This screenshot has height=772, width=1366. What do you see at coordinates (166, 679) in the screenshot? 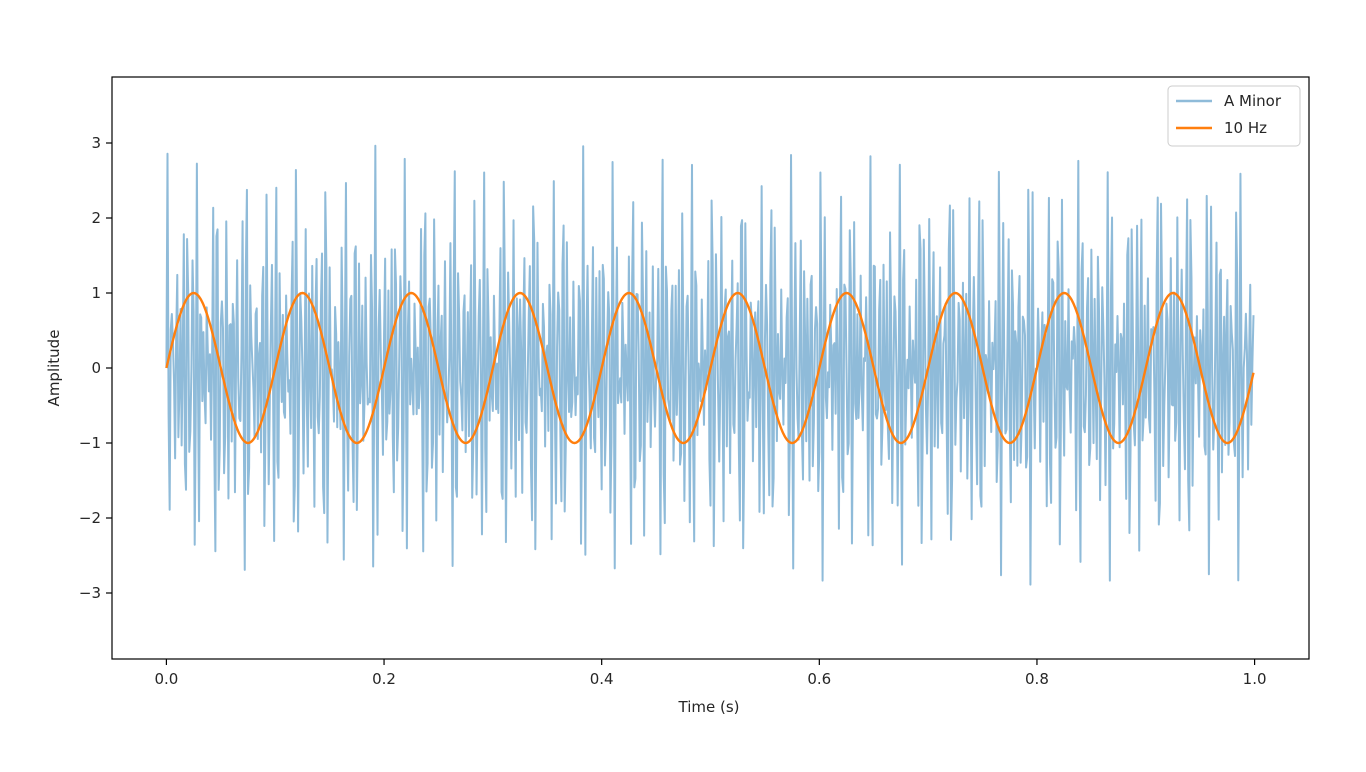
I see `x-tick-label: 0.0` at bounding box center [166, 679].